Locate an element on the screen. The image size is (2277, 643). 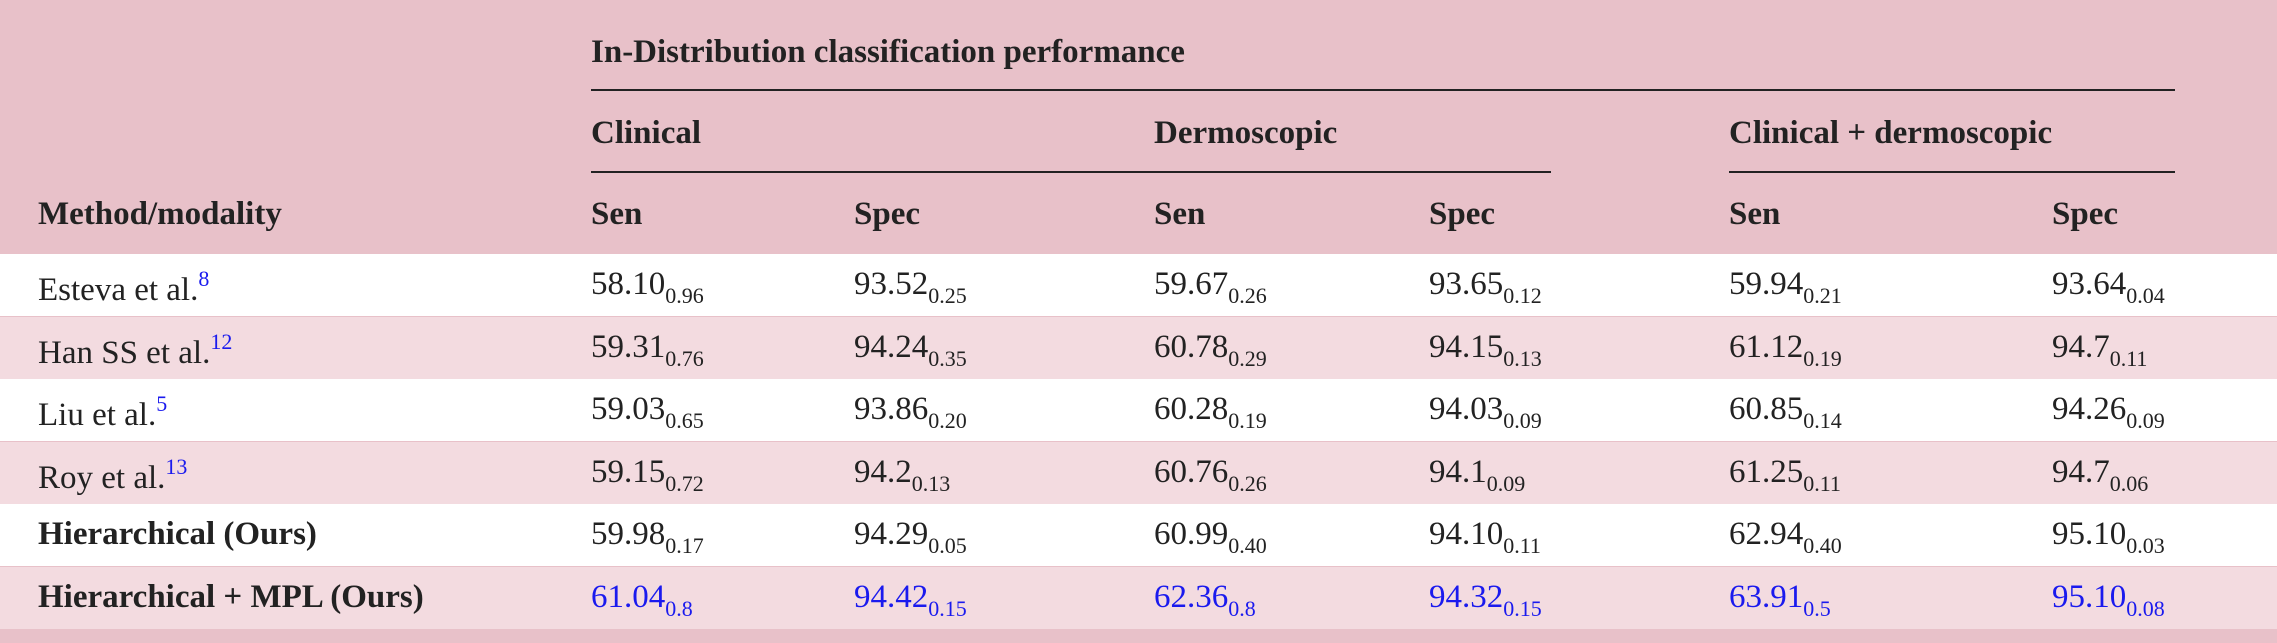
value-cell: 94.70.11 is located at coordinates (2100, 349).